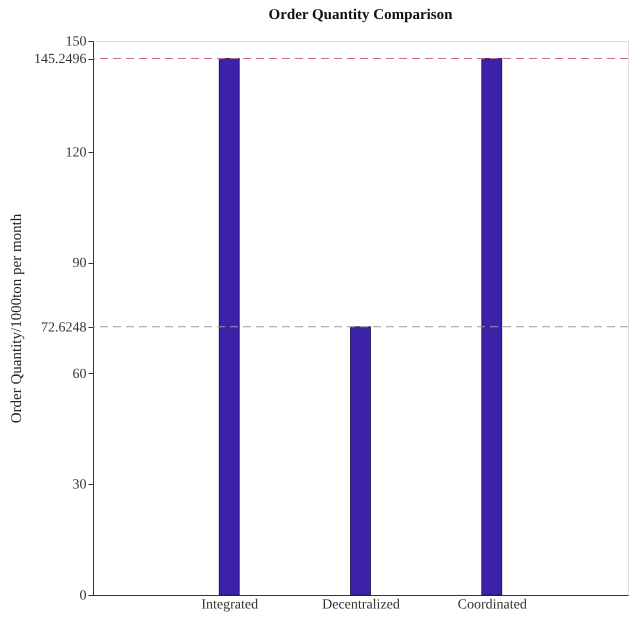  What do you see at coordinates (361, 605) in the screenshot?
I see `x-tick-label: Decentralized` at bounding box center [361, 605].